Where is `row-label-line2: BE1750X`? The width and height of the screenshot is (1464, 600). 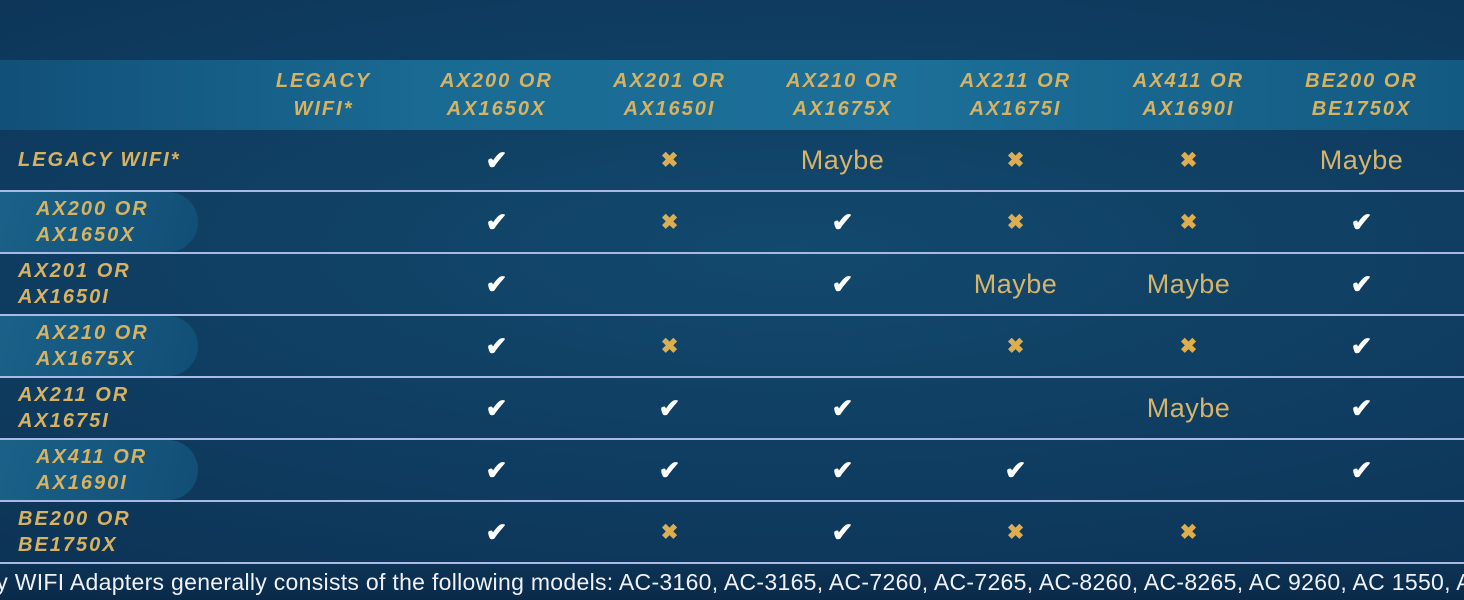 row-label-line2: BE1750X is located at coordinates (68, 545).